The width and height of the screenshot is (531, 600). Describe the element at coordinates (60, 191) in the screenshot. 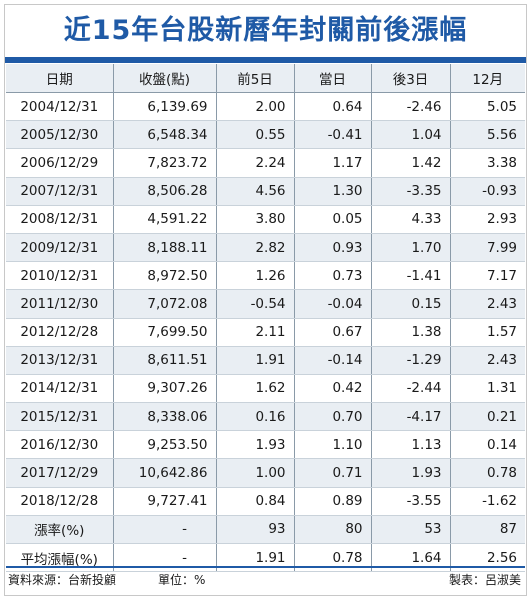

I see `date-cell: 2007/12/31` at that location.